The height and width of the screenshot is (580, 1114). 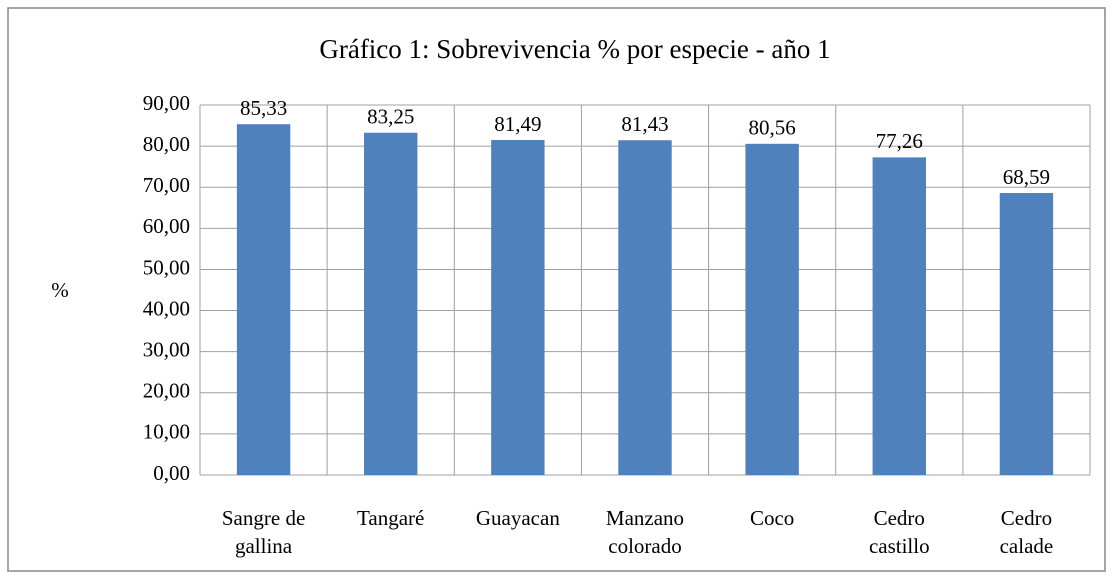 I want to click on x-tick-label: Tangaré, so click(x=390, y=518).